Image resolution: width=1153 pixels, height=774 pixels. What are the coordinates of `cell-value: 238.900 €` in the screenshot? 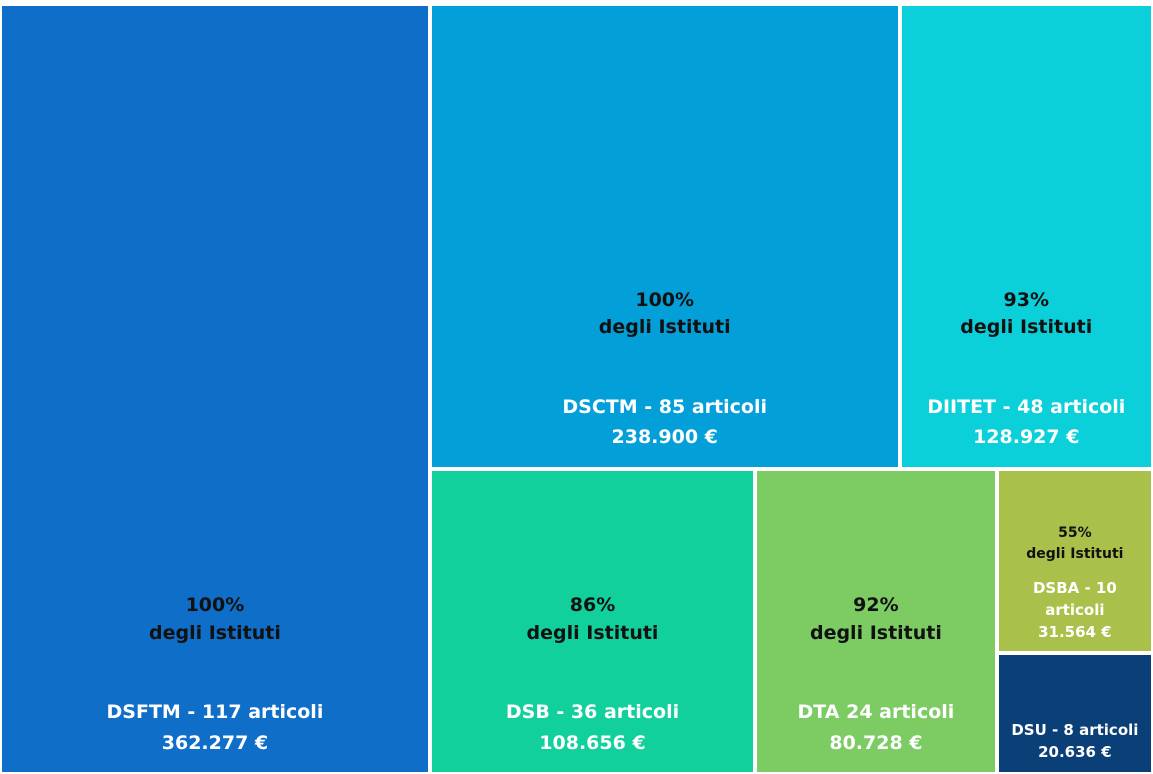 It's located at (664, 437).